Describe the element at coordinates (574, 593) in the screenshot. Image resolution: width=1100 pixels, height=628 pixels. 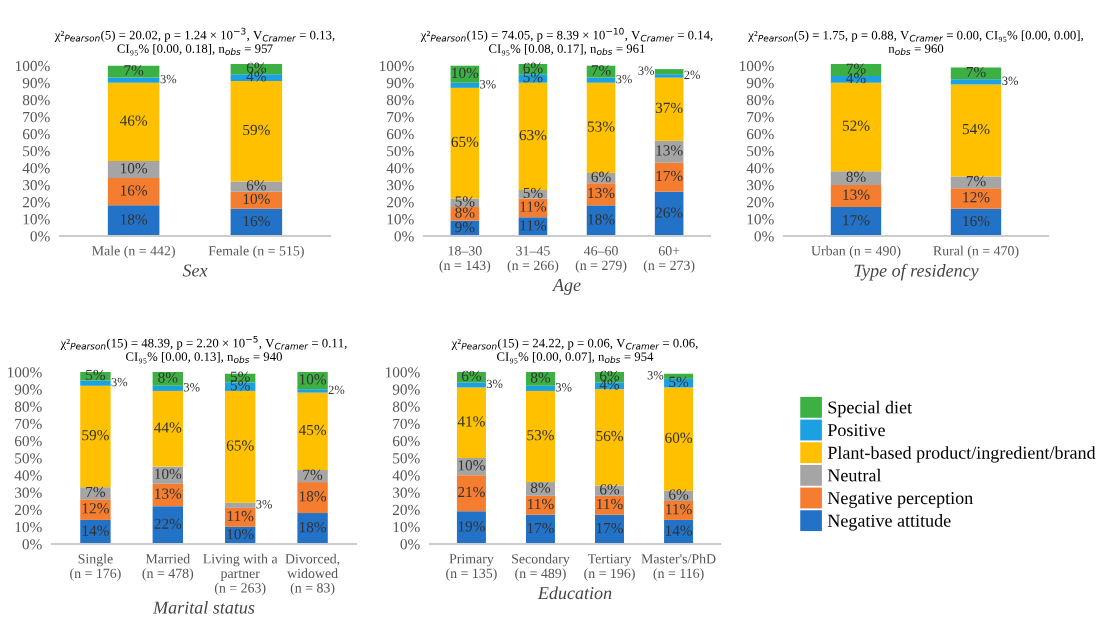
I see `x-axis-title: Education` at that location.